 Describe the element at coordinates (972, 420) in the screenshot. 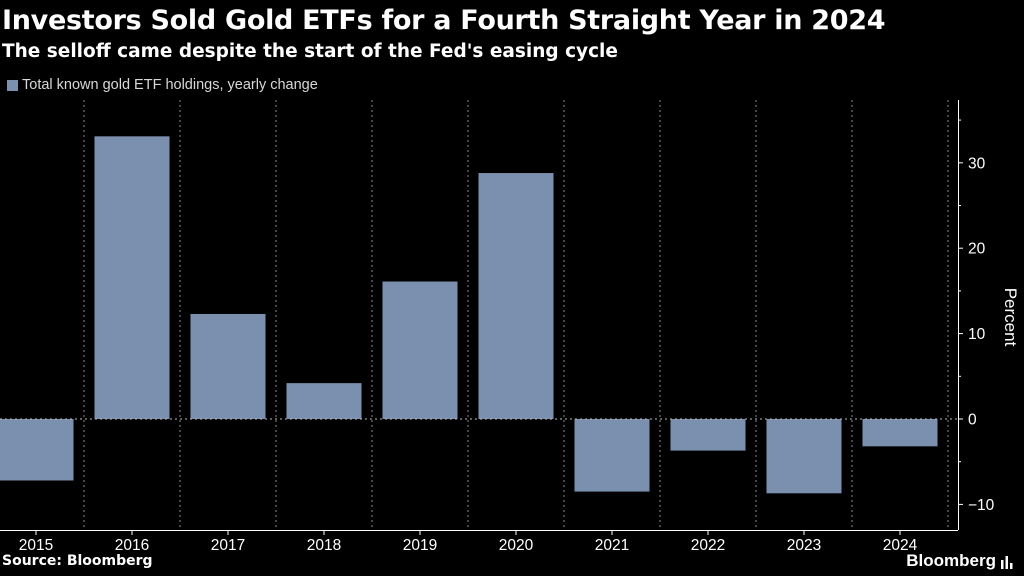

I see `y-tick-label: 0` at that location.